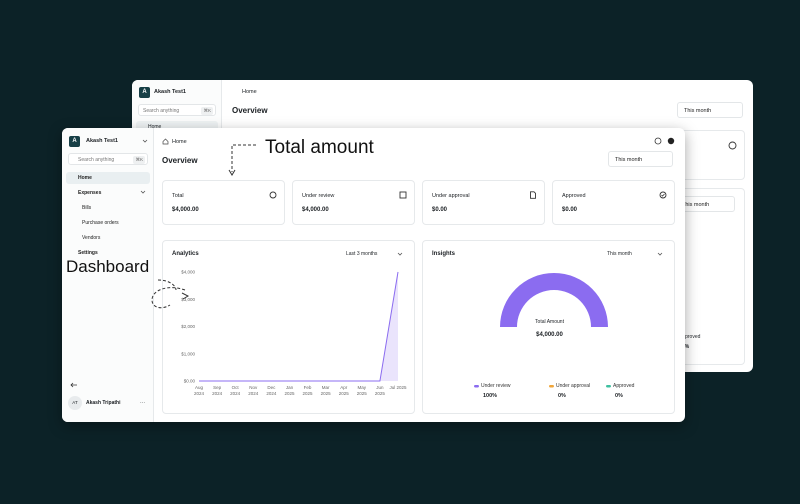 The width and height of the screenshot is (800, 504). Describe the element at coordinates (483, 202) in the screenshot. I see `stat-card: Under approval $0.00` at that location.